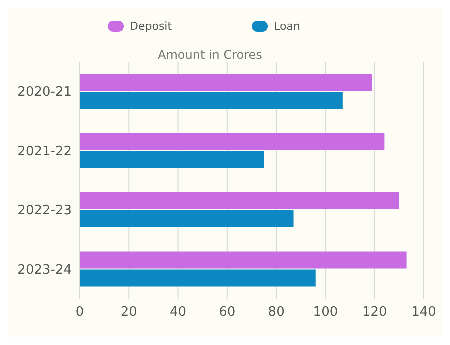 The height and width of the screenshot is (345, 450). What do you see at coordinates (80, 312) in the screenshot?
I see `x-tick-label: 0` at bounding box center [80, 312].